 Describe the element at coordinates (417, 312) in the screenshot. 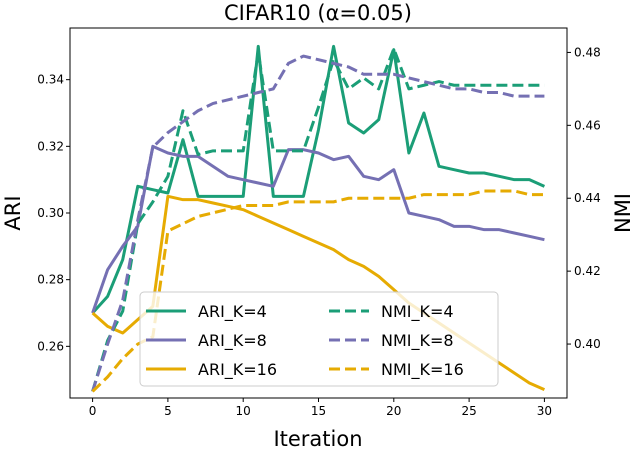

I see `legend-label: NMI_K=4` at that location.